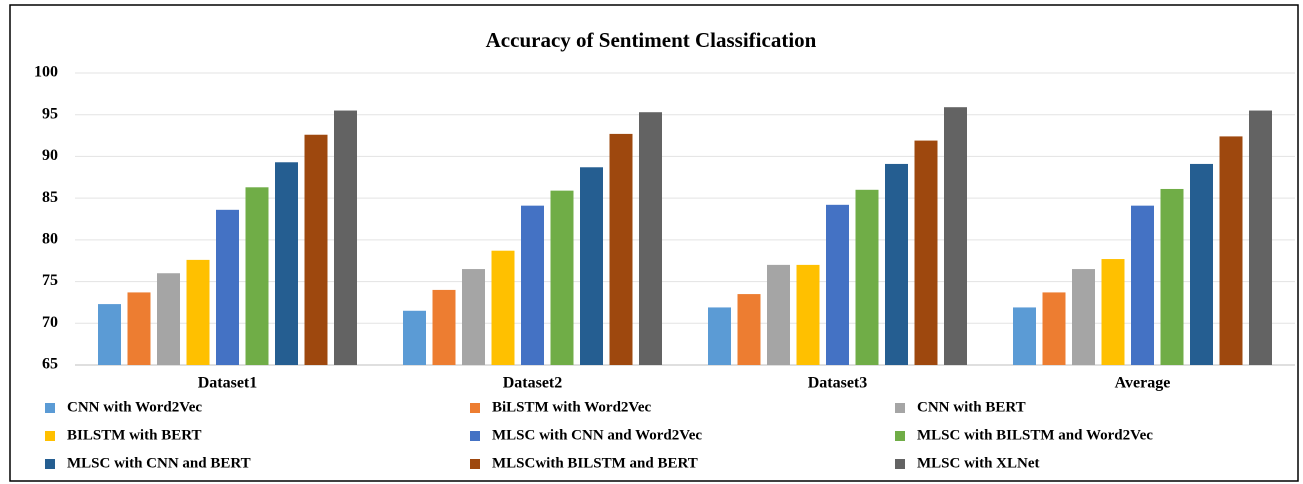 This screenshot has width=1303, height=484. I want to click on x-tick-label: Dataset2, so click(533, 383).